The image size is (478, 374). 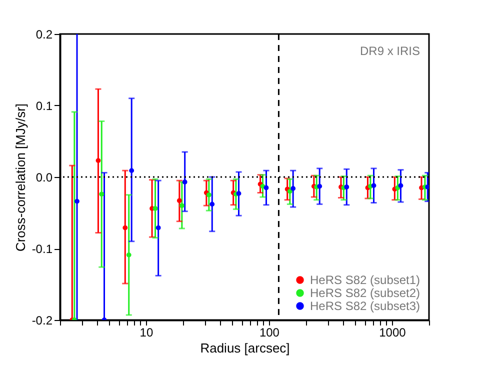 What do you see at coordinates (365, 280) in the screenshot?
I see `legend-label: HeRS S82 (subset1)` at bounding box center [365, 280].